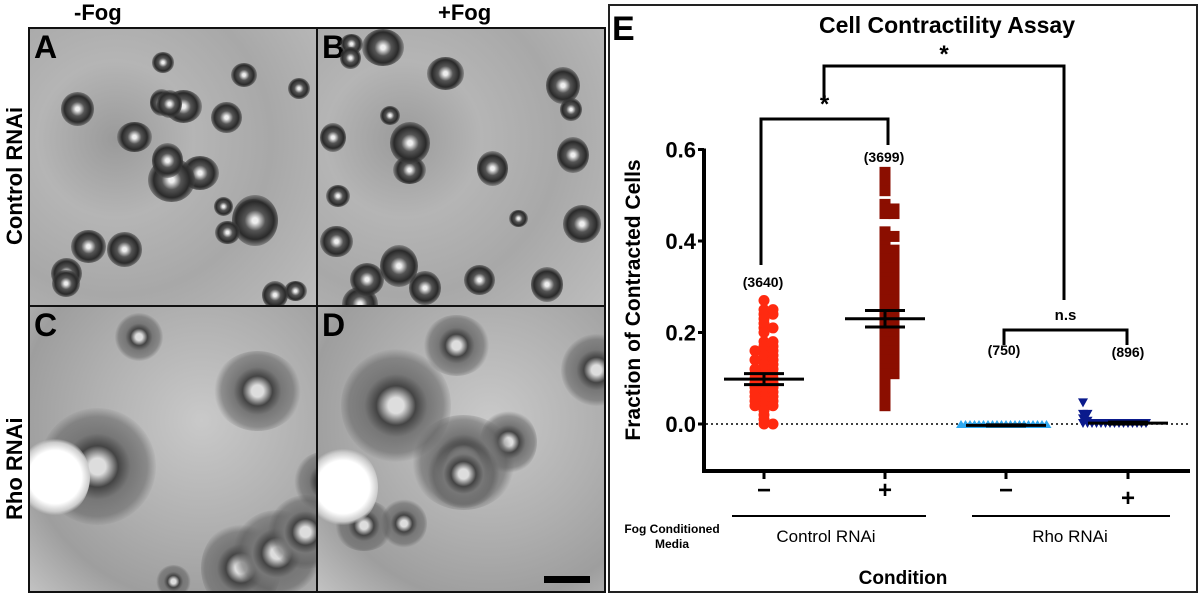 The height and width of the screenshot is (597, 1200). I want to click on fog-conditioned-label: Fog Conditioned Media, so click(671, 536).